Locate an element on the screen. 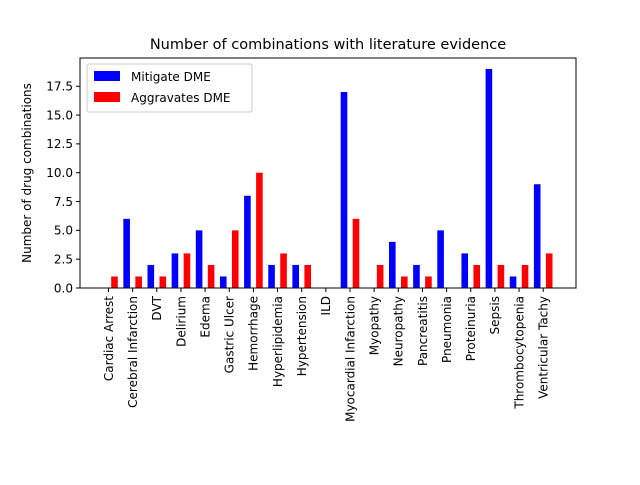 The image size is (640, 485). x-tick-label-13: Pancreatitis is located at coordinates (423, 331).